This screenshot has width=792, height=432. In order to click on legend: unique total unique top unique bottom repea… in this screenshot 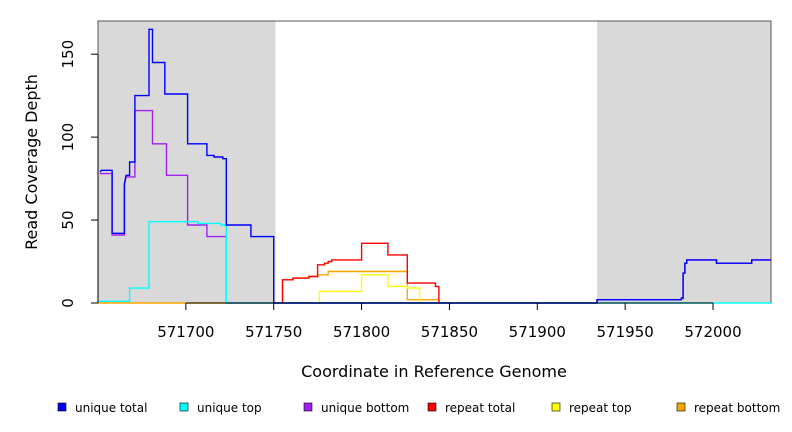, I will do `click(418, 408)`.